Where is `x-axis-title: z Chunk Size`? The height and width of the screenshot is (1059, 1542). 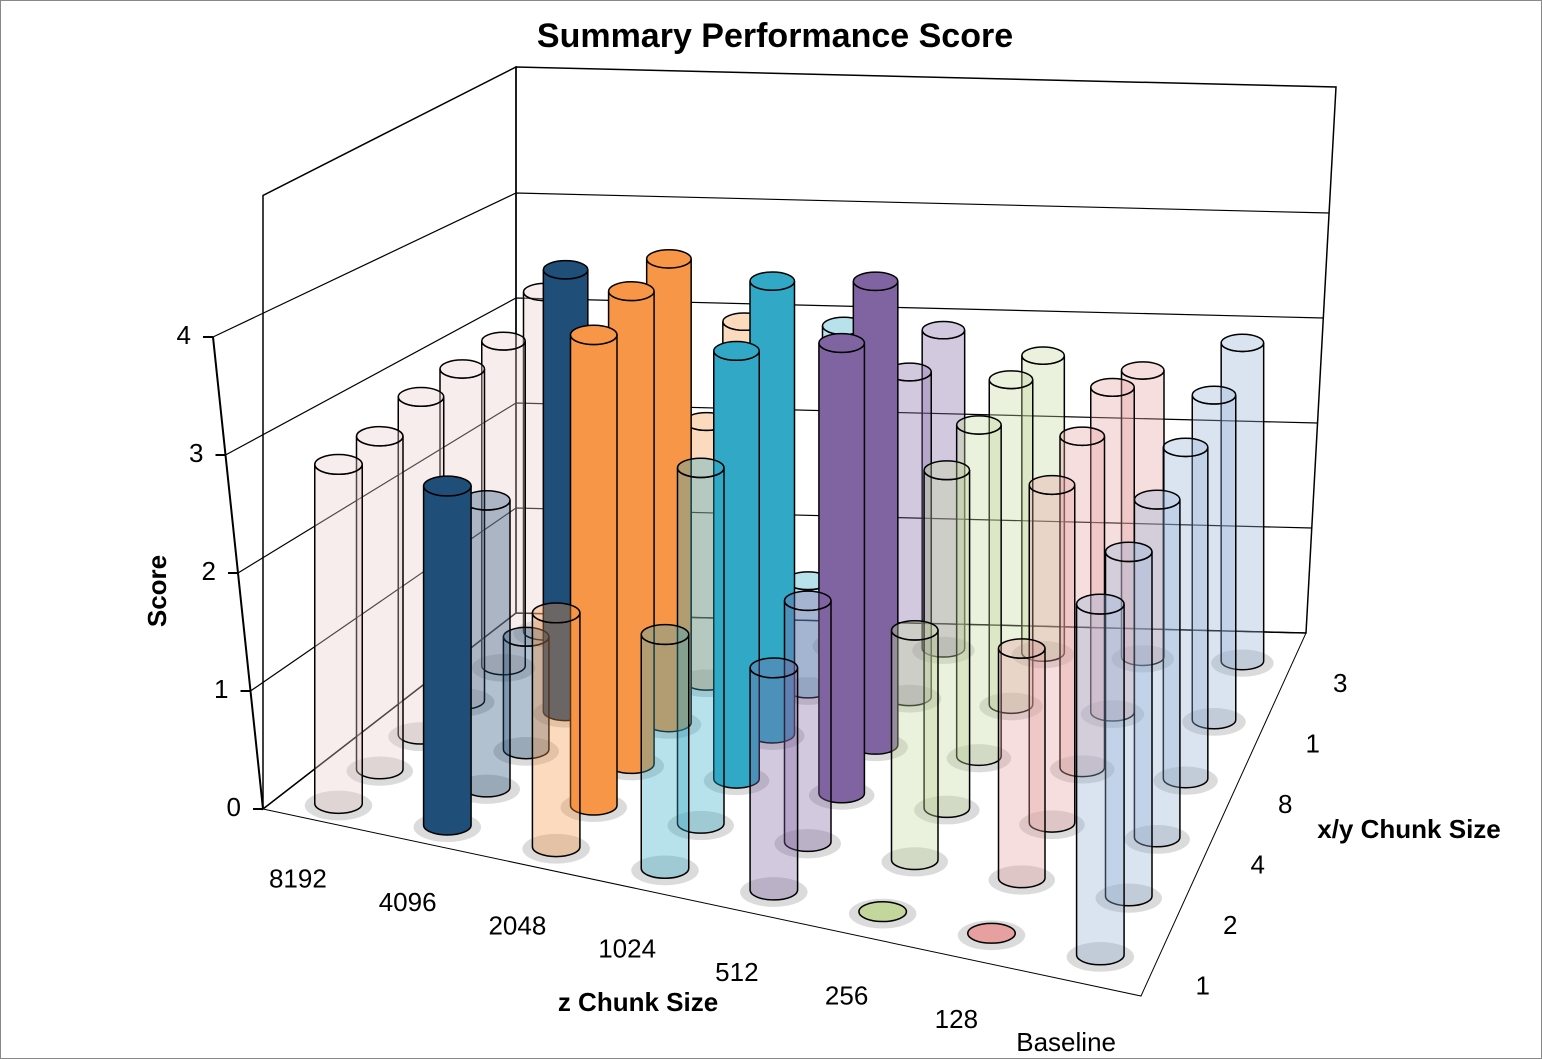 x-axis-title: z Chunk Size is located at coordinates (638, 1002).